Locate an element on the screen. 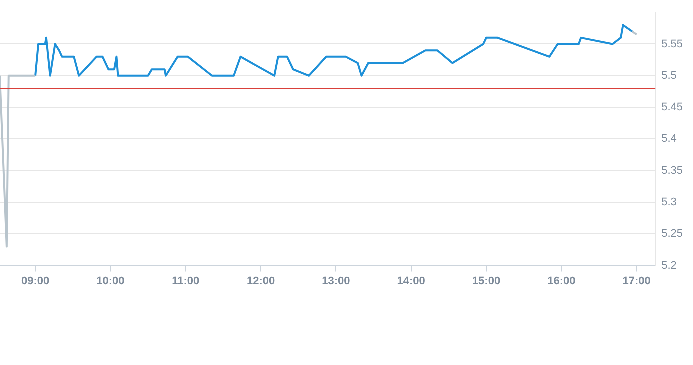 The width and height of the screenshot is (693, 365). x-tick-label: 13:00 is located at coordinates (336, 281).